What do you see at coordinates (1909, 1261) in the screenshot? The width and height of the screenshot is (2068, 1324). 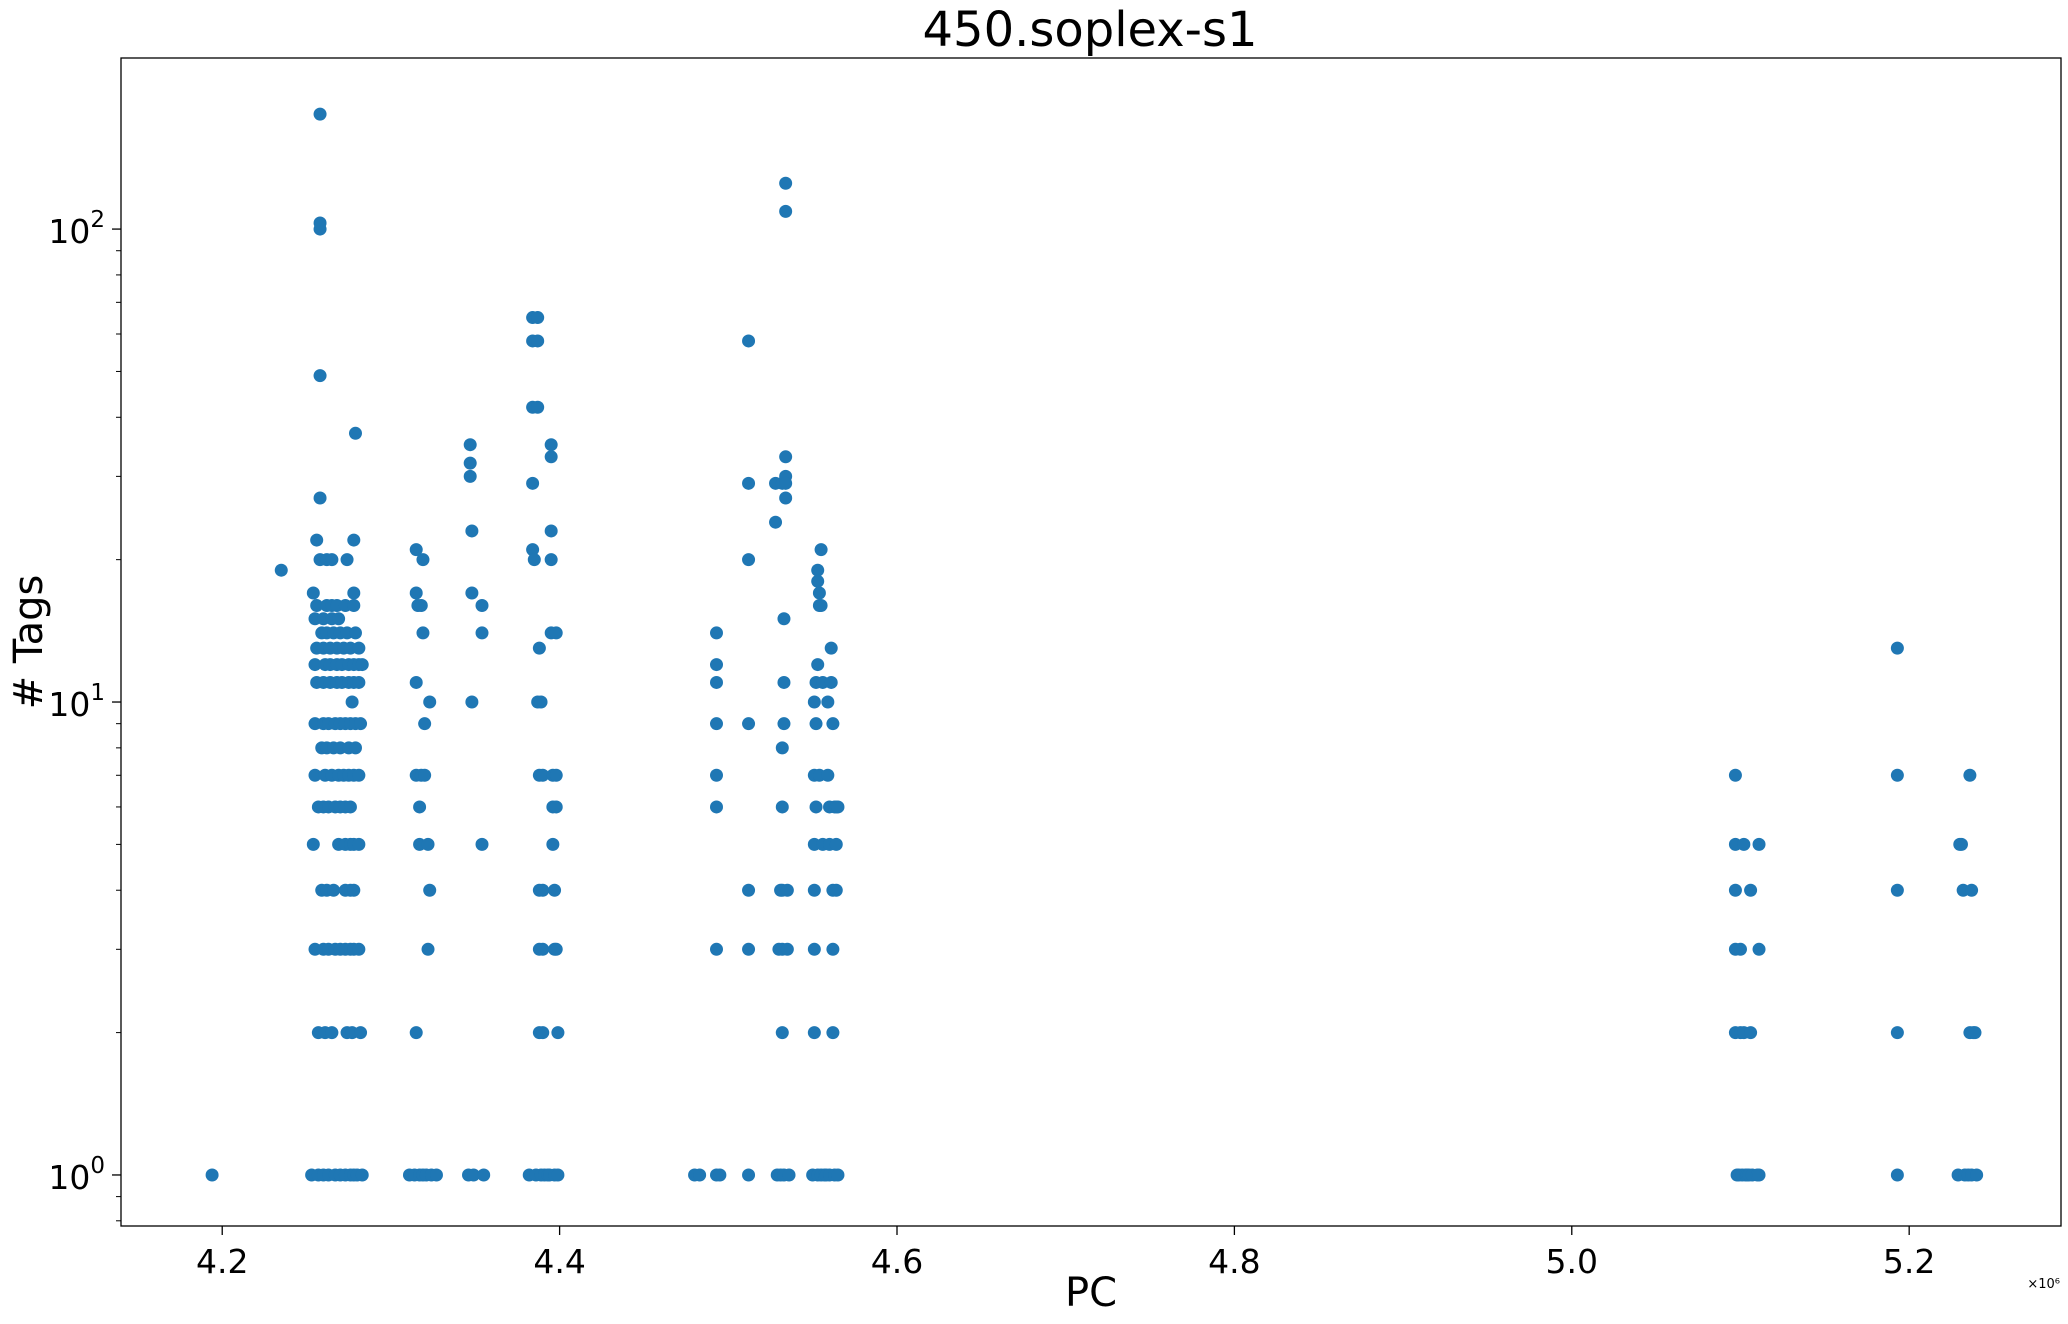 I see `x-tick-label: 5.2` at bounding box center [1909, 1261].